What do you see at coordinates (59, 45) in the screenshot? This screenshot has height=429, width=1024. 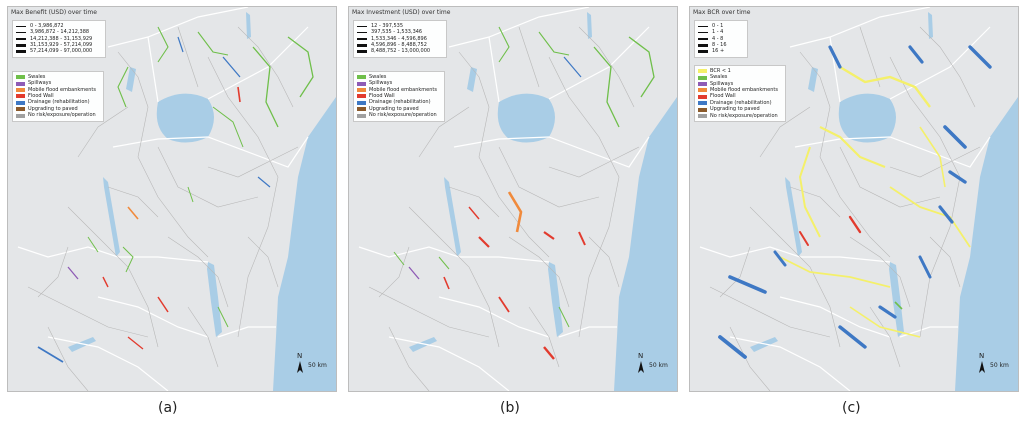 I see `size-legend-item: 31,153,929 - 57,214,099` at bounding box center [59, 45].